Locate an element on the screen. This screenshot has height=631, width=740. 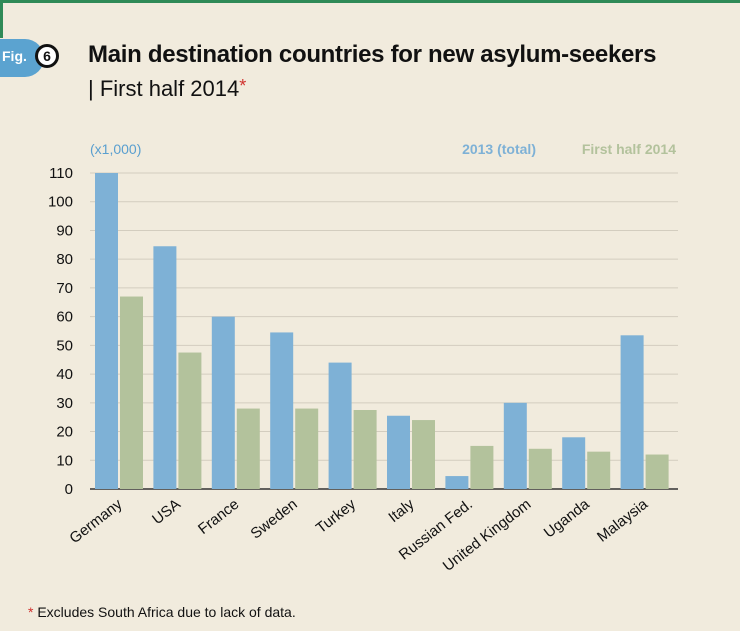
y-tick-label: 80 is located at coordinates (64, 259).